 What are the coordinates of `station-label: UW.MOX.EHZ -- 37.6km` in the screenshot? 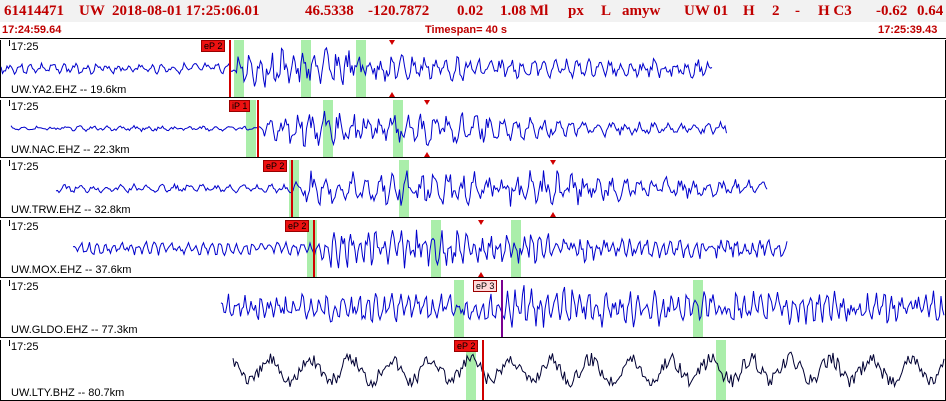 It's located at (71, 270).